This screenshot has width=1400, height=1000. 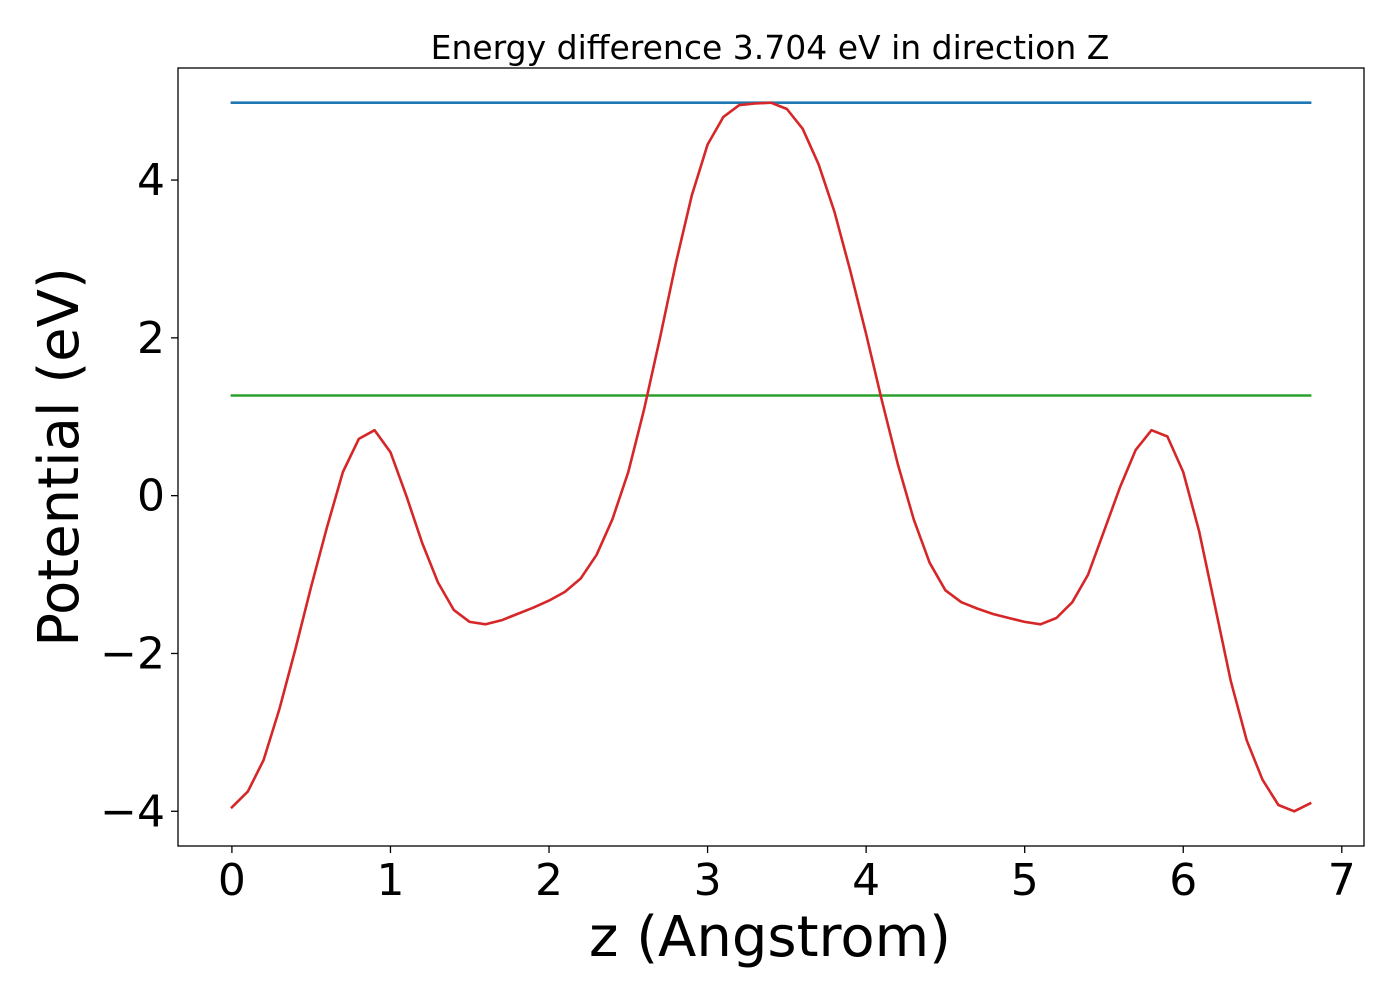 I want to click on x-tick-label: 3, so click(x=708, y=880).